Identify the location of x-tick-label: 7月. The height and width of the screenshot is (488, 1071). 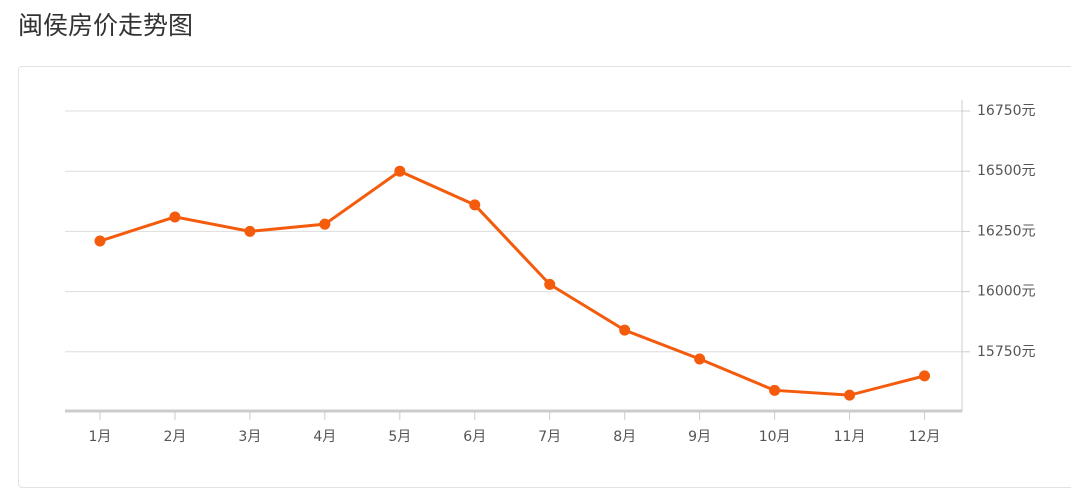
(549, 437).